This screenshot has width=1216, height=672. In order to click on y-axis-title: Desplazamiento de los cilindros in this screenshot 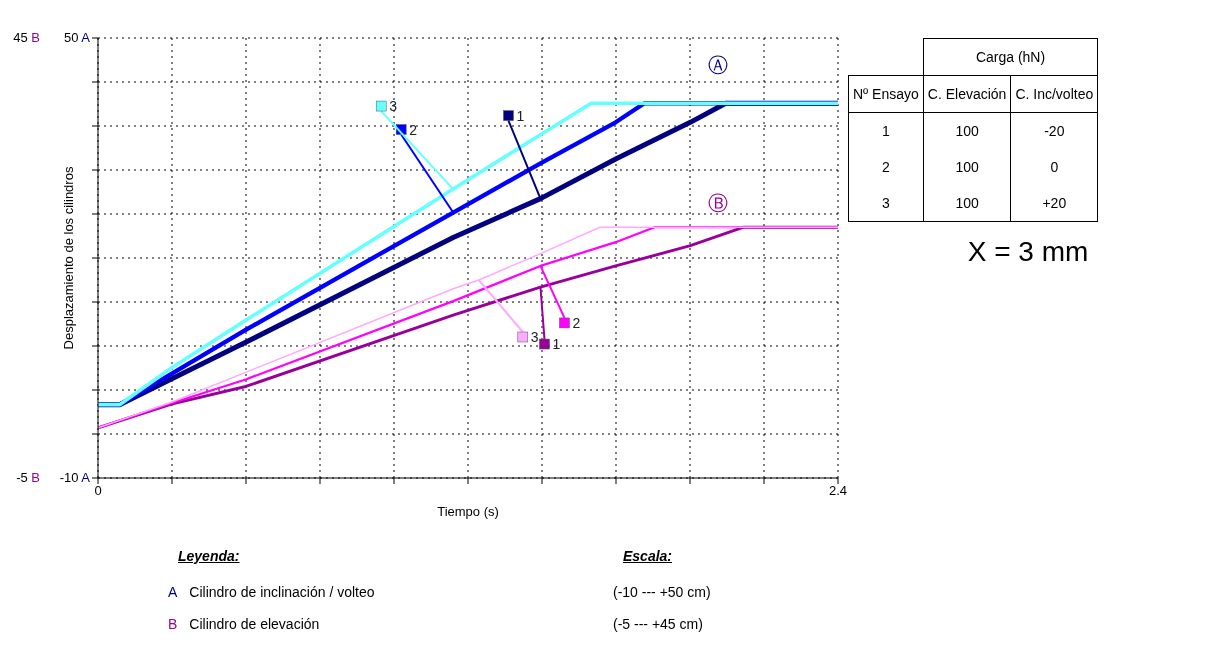, I will do `click(68, 258)`.